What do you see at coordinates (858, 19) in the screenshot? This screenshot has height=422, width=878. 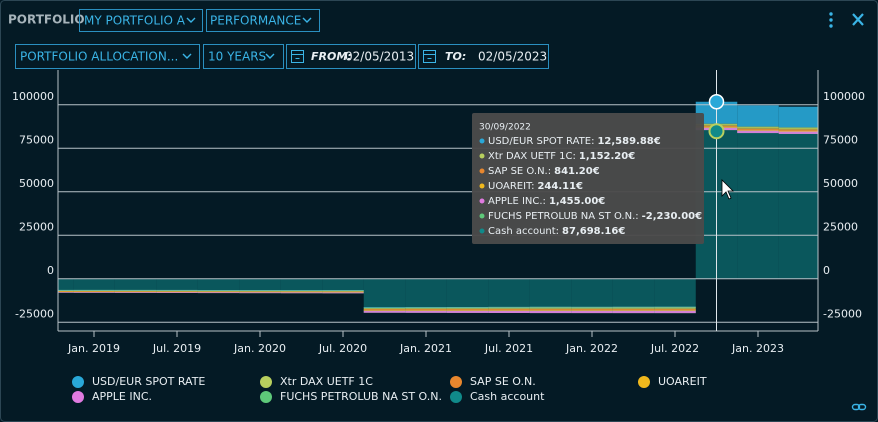 I see `close-button` at bounding box center [858, 19].